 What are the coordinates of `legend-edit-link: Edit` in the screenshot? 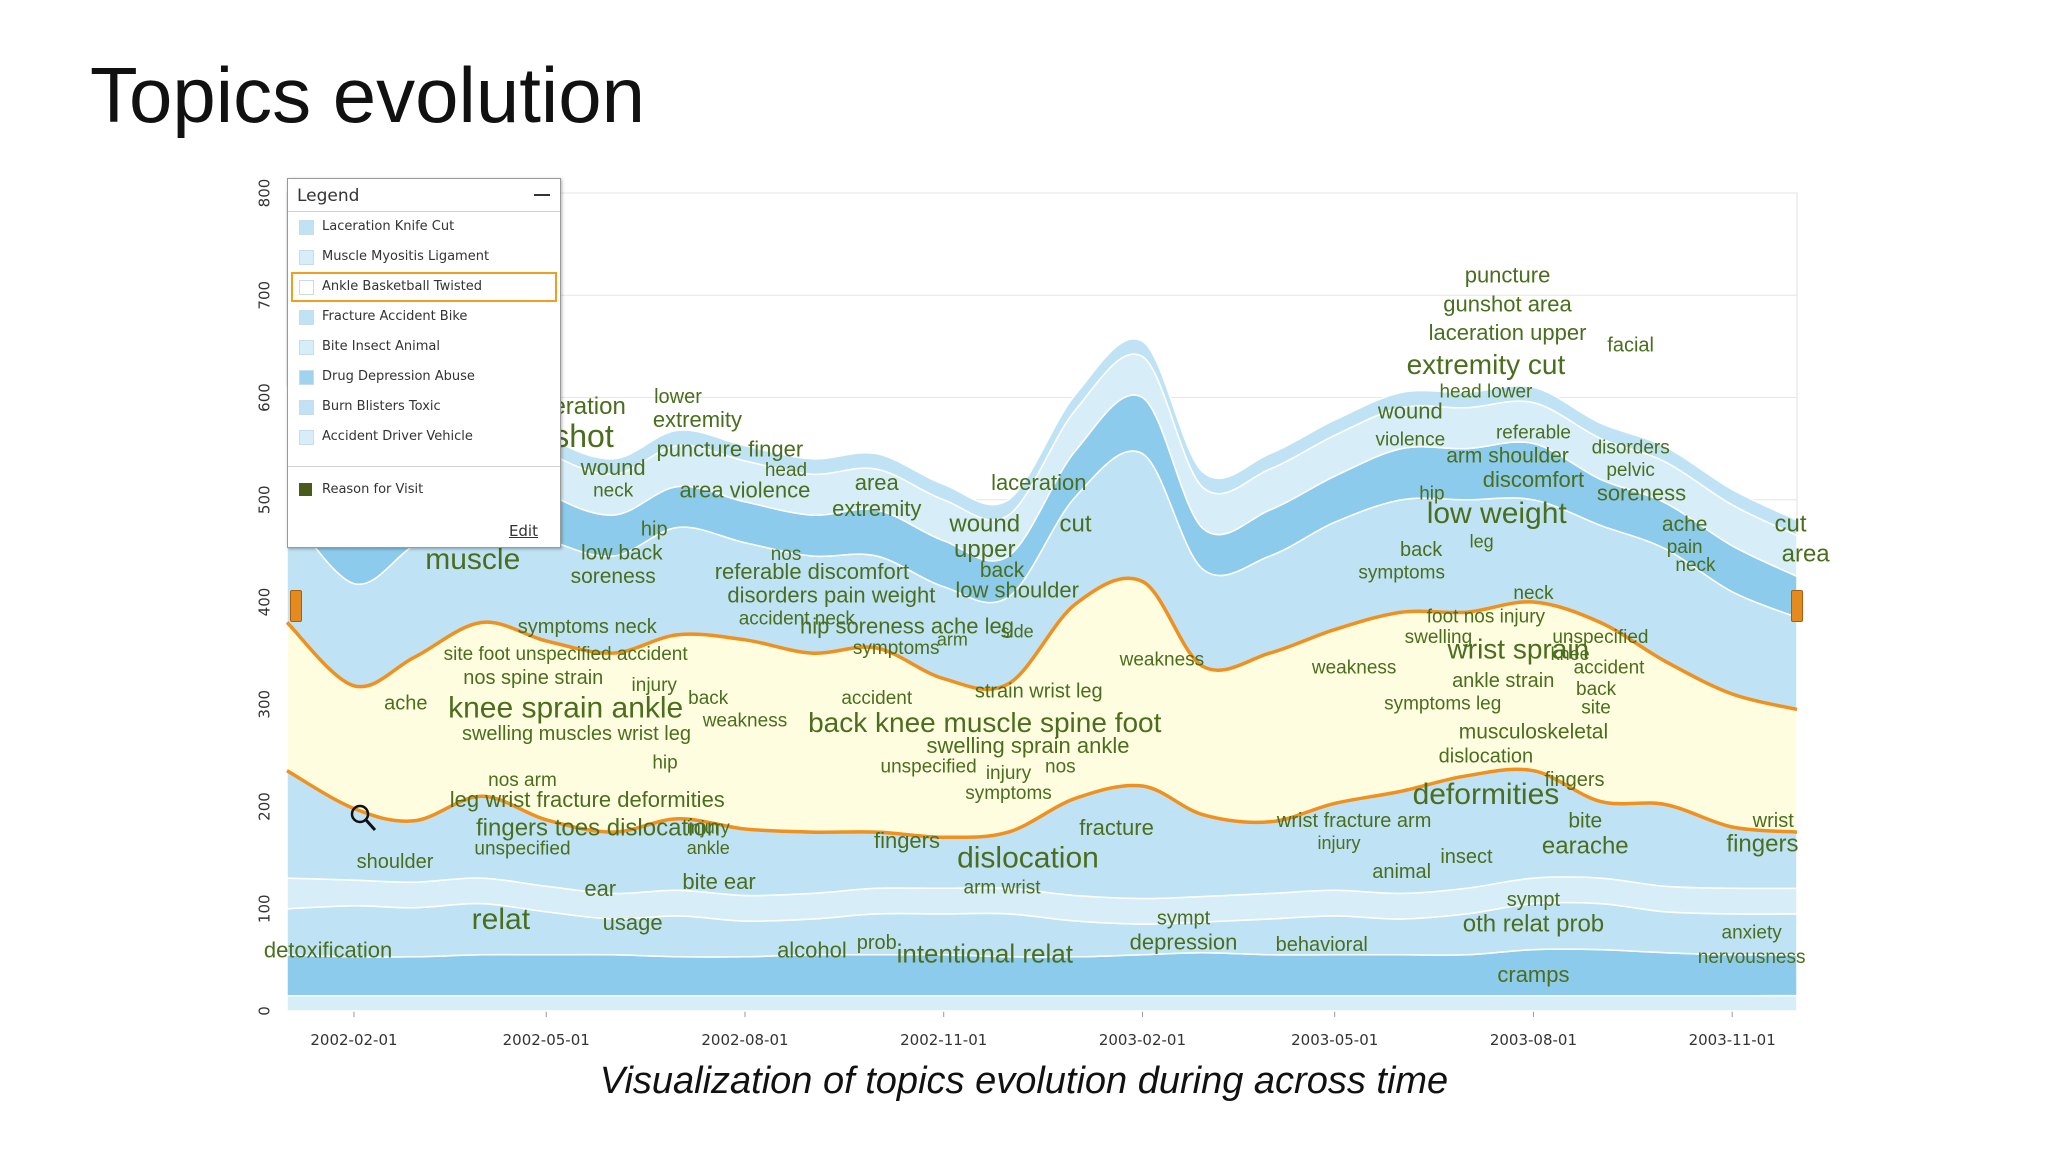 It's located at (523, 531).